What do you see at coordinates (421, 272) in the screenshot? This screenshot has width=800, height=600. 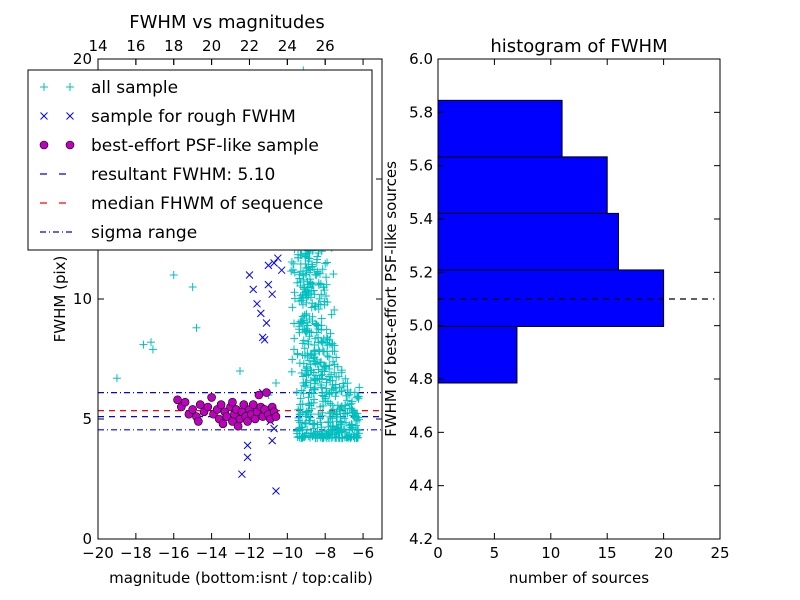 I see `histogram-y-tick-label: 5.2` at bounding box center [421, 272].